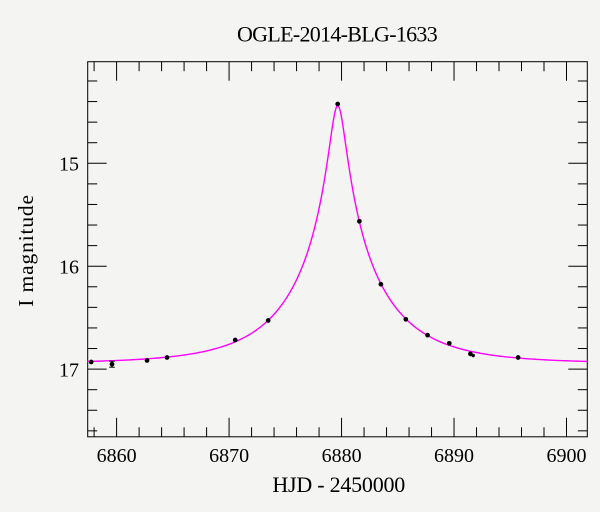 This screenshot has width=600, height=512. Describe the element at coordinates (342, 456) in the screenshot. I see `svg-text: 6880` at that location.